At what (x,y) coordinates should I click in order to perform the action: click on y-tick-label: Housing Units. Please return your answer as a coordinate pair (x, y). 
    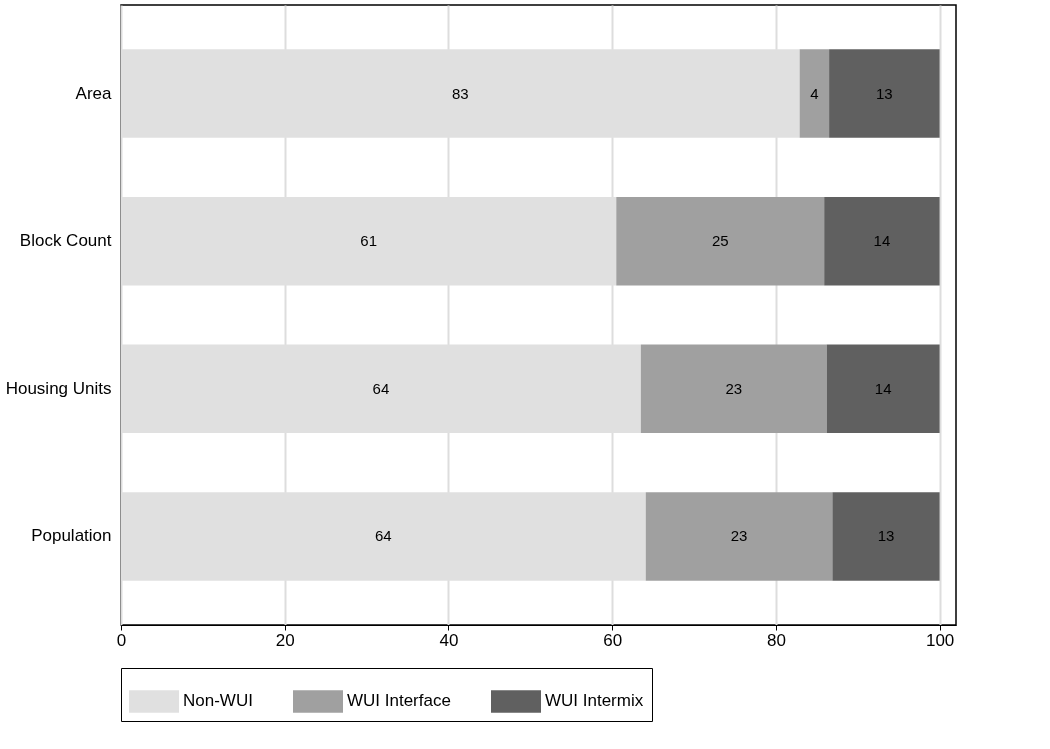
    Looking at the image, I should click on (58, 388).